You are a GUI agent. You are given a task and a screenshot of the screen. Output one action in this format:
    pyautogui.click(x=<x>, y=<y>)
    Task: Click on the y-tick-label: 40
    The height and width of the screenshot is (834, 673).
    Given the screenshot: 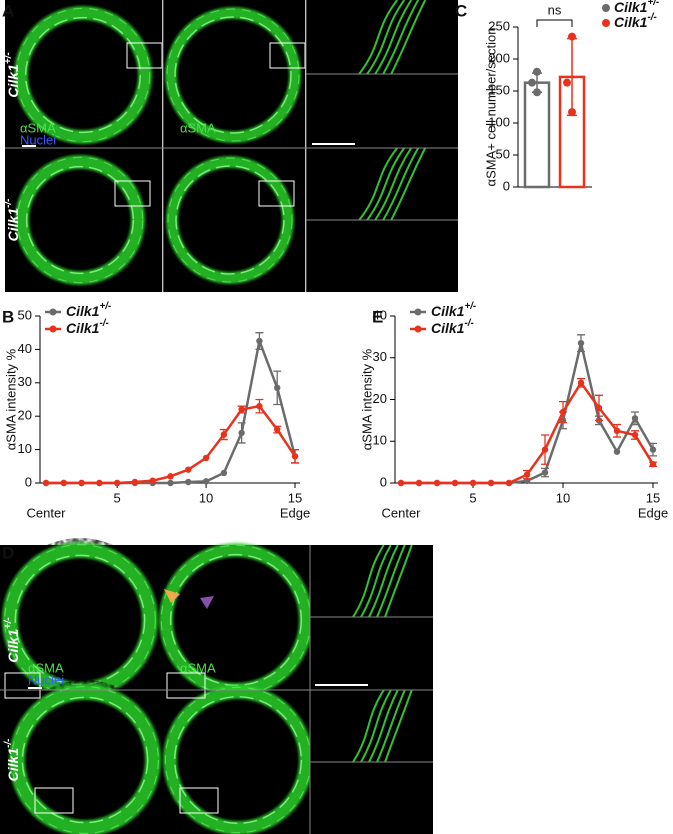 What is the action you would take?
    pyautogui.click(x=380, y=314)
    